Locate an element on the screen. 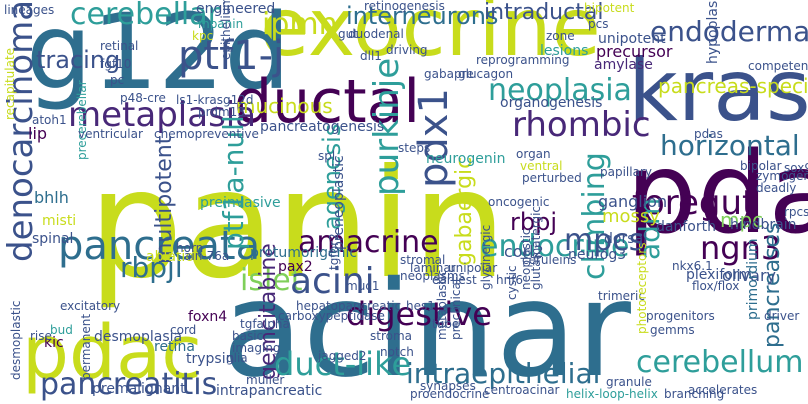  word-bhlh: bhlh is located at coordinates (51, 197).